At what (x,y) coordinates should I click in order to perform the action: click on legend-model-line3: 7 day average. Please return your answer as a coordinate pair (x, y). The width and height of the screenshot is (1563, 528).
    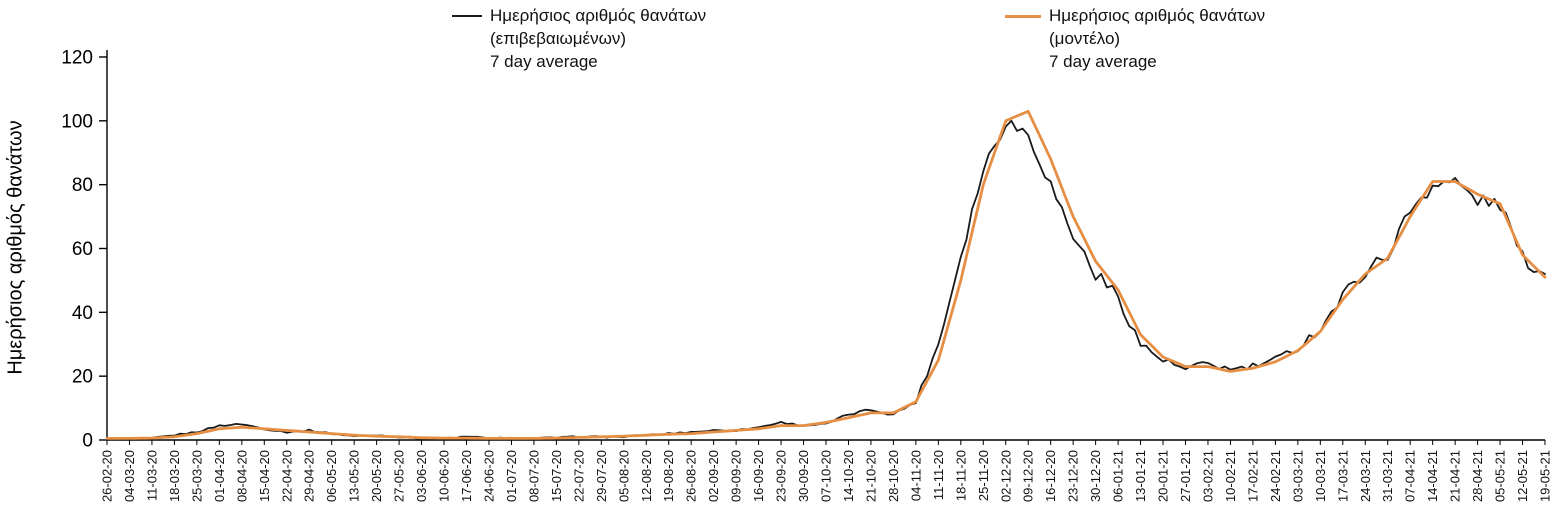
    Looking at the image, I should click on (1103, 61).